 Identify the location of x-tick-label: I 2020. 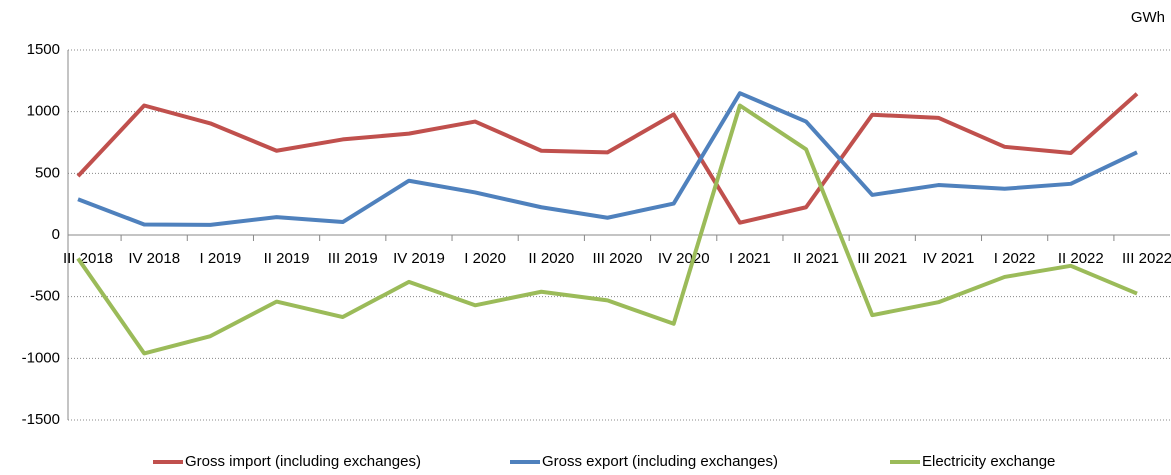
(485, 258).